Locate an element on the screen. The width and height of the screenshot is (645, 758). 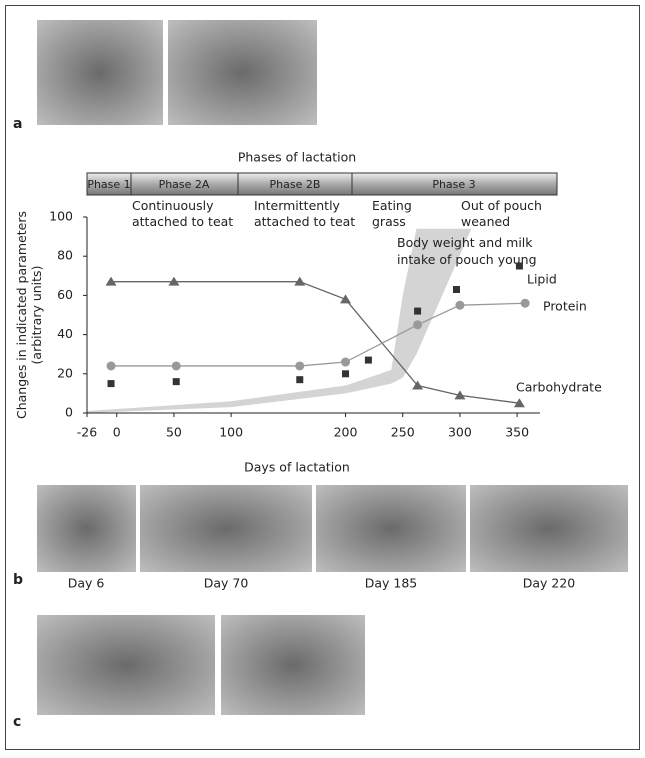
caption: Day 185 is located at coordinates (391, 583).